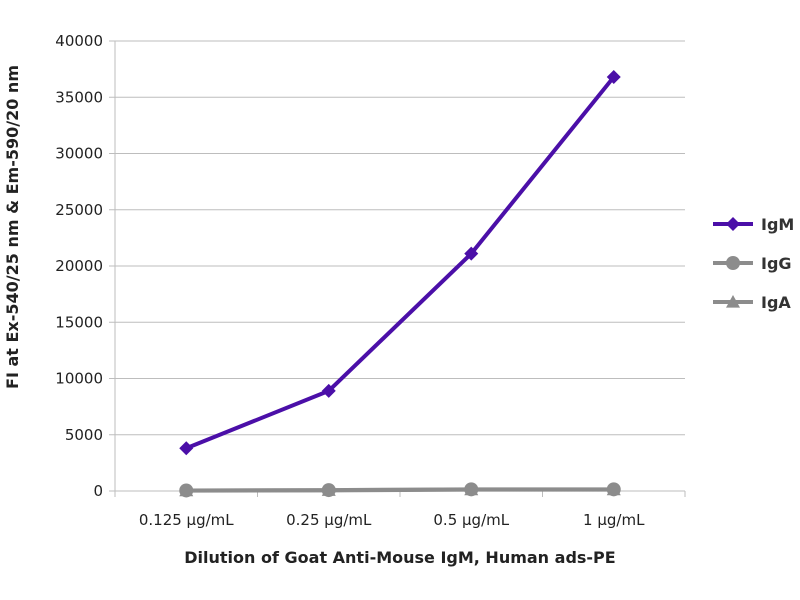  I want to click on x-tick-label: 0.5 µg/mL, so click(471, 520).